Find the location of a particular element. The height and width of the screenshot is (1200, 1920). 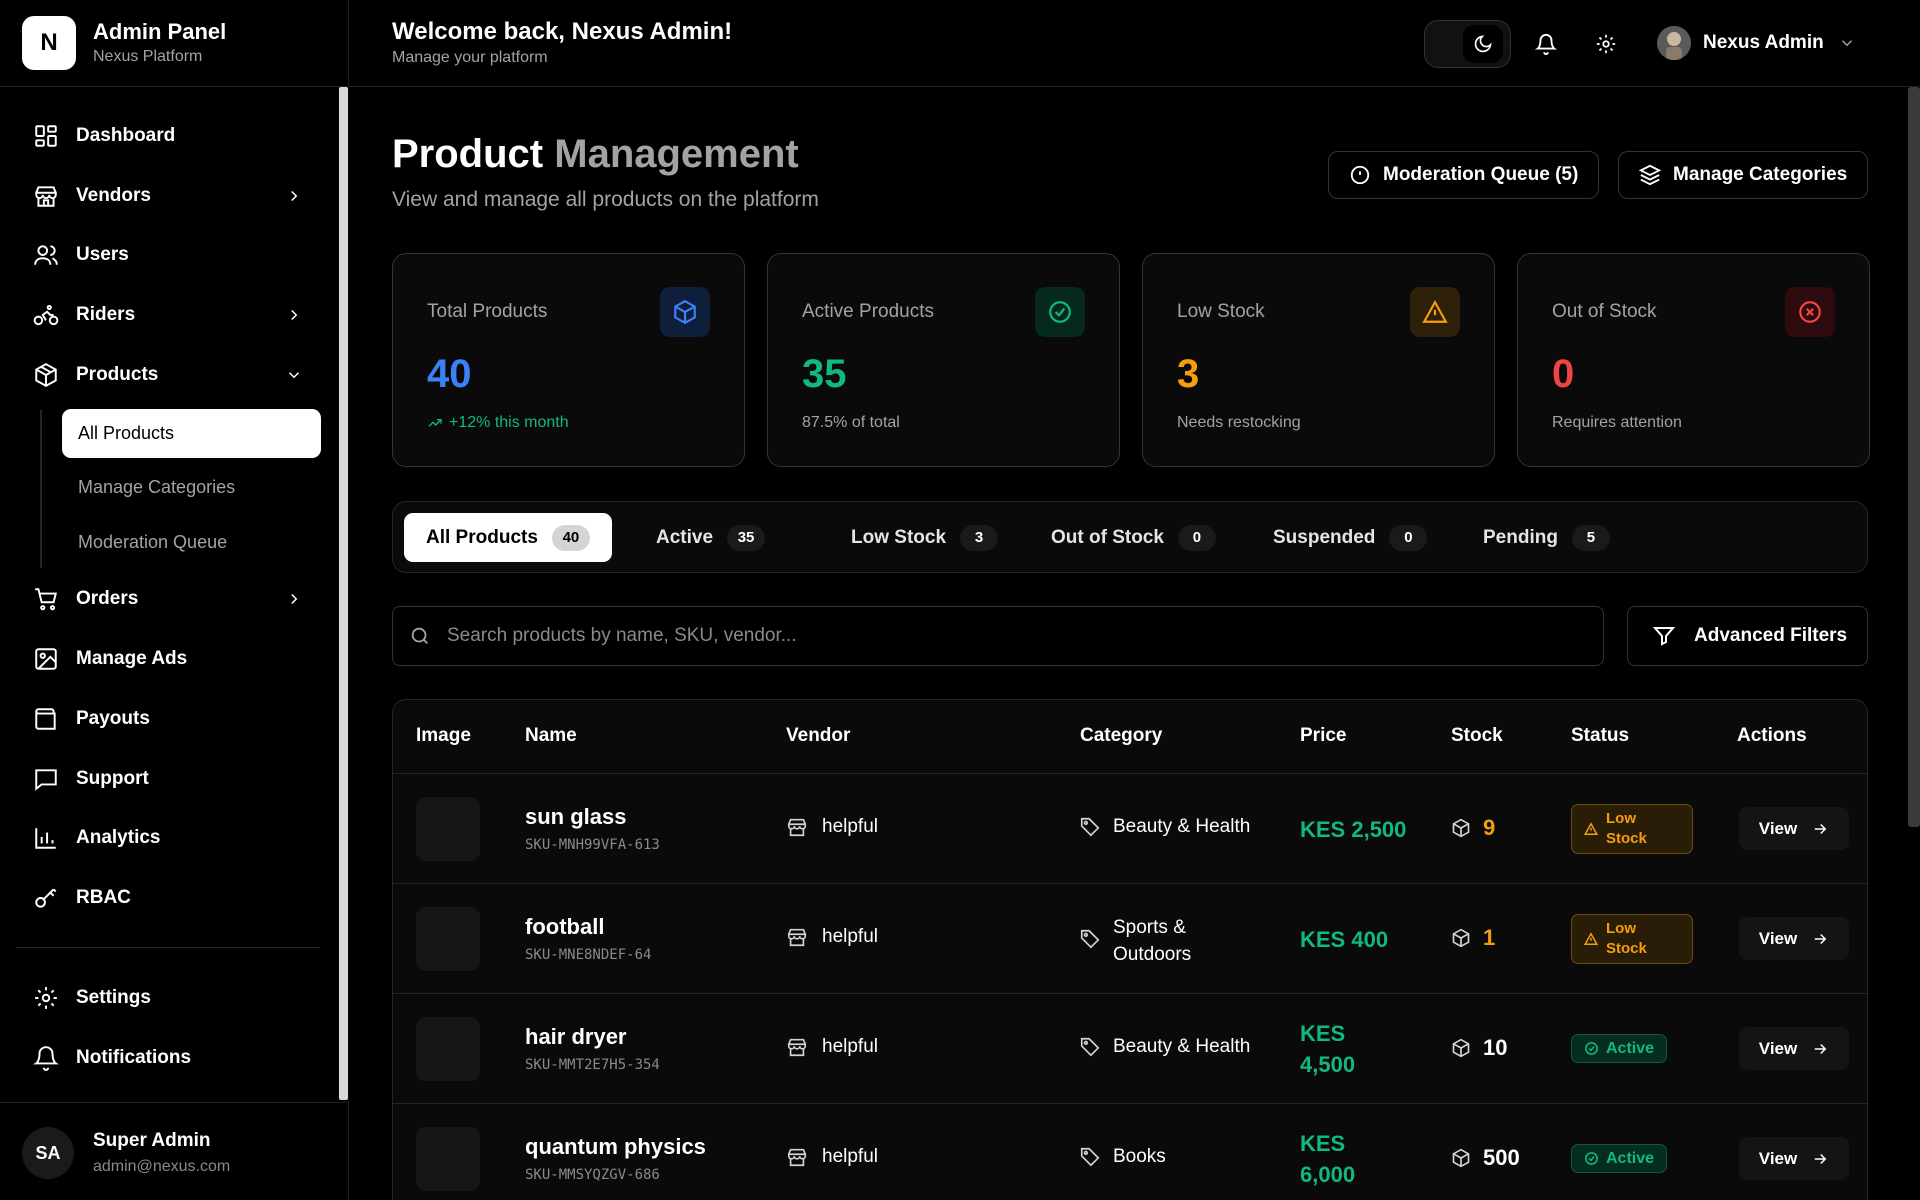

tab-count: 3 is located at coordinates (979, 537).